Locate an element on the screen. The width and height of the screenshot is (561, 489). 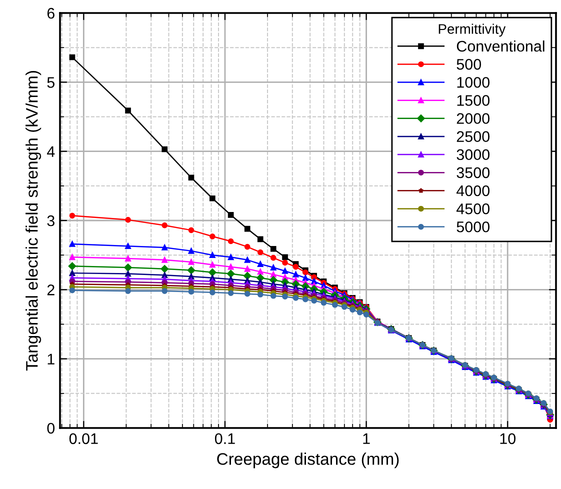
legend-label: 3000 is located at coordinates (473, 154).